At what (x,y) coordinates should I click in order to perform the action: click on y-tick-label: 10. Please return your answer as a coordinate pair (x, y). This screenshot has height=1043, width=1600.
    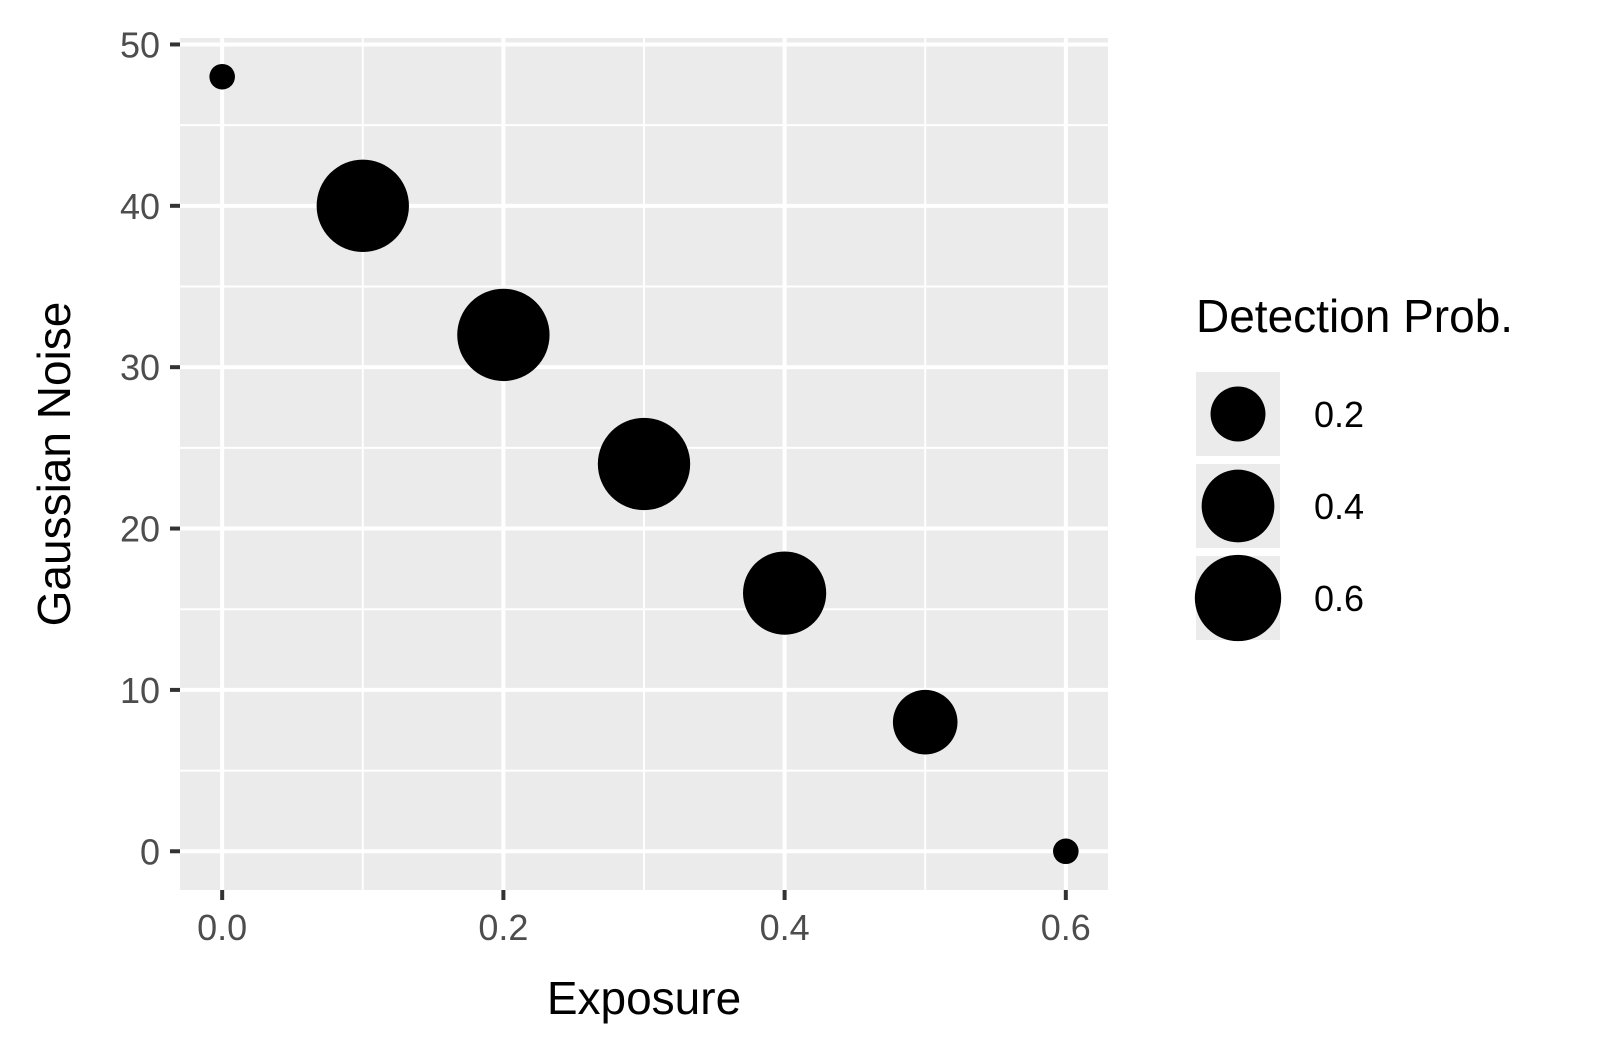
    Looking at the image, I should click on (140, 690).